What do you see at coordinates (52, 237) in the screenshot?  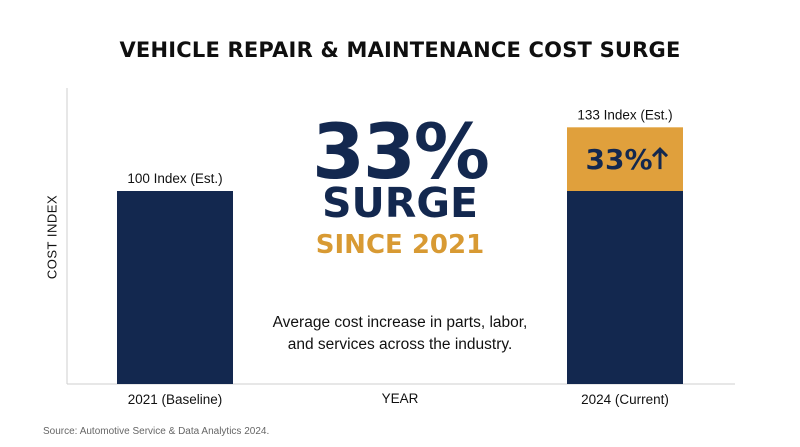 I see `y-axis-label: COST INDEX` at bounding box center [52, 237].